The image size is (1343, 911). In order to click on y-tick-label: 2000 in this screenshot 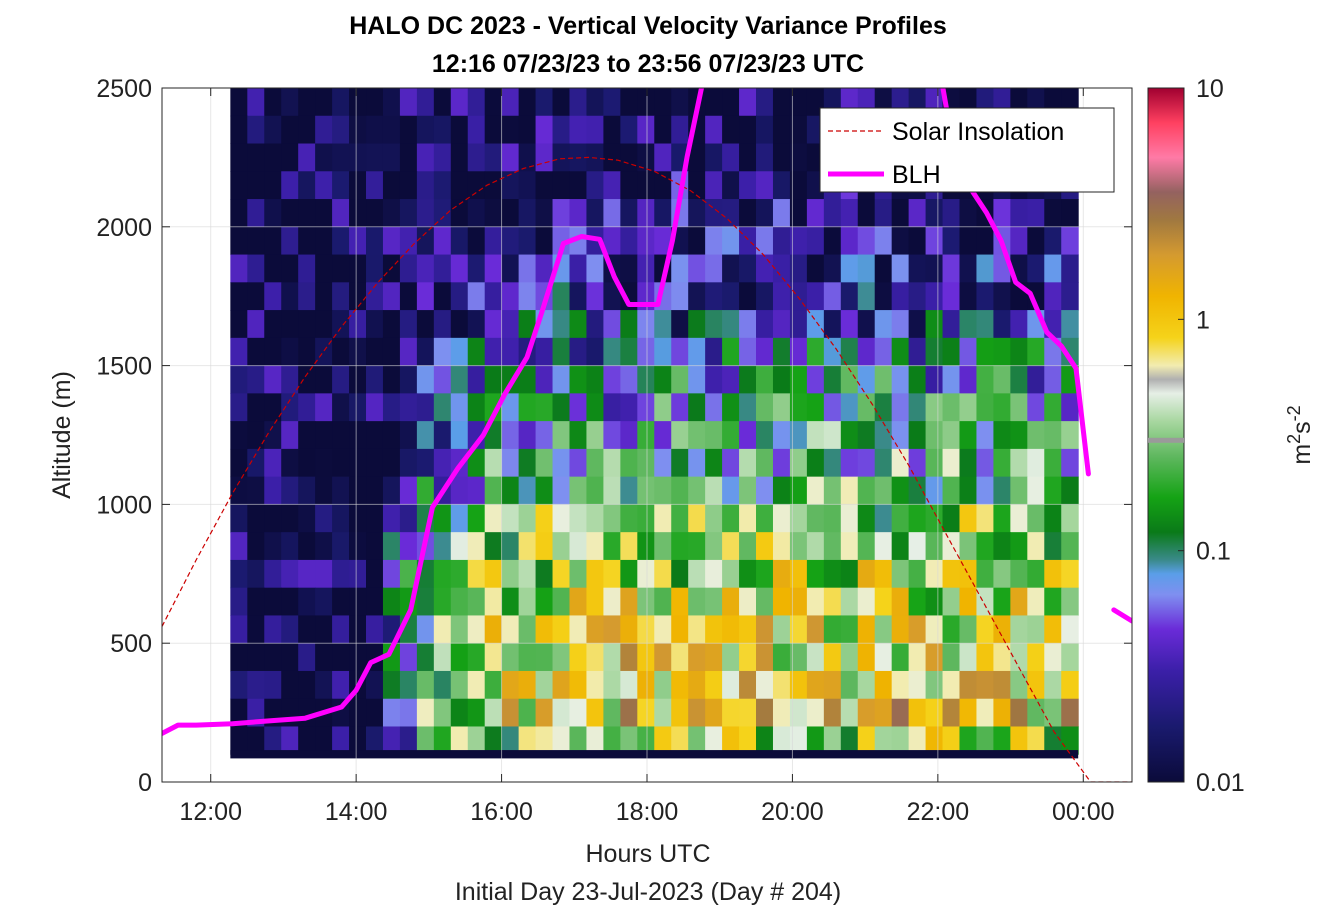, I will do `click(124, 228)`.